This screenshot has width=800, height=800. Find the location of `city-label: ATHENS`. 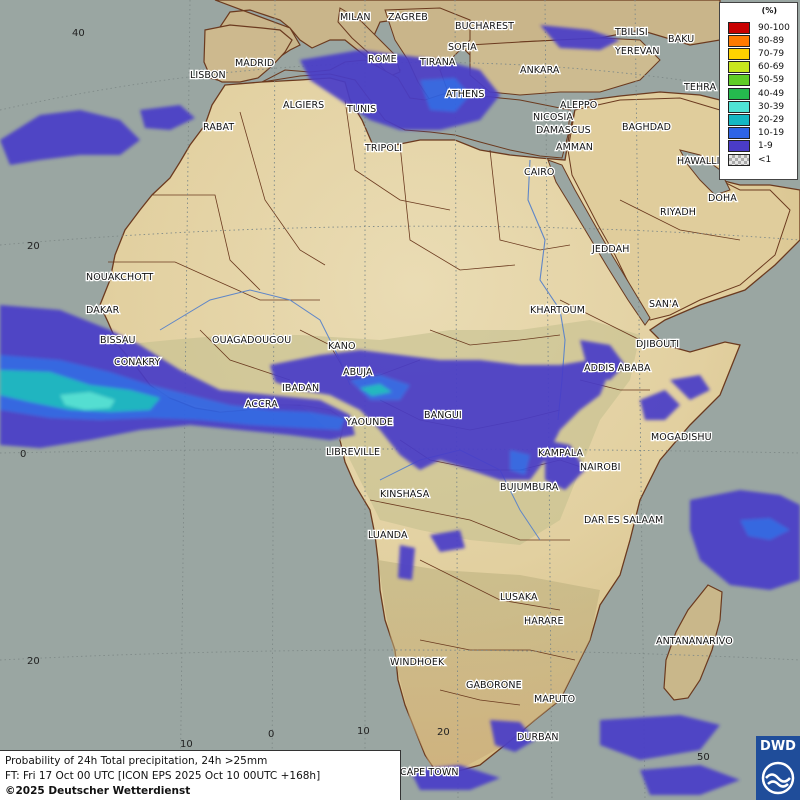

city-label: ATHENS is located at coordinates (465, 94).